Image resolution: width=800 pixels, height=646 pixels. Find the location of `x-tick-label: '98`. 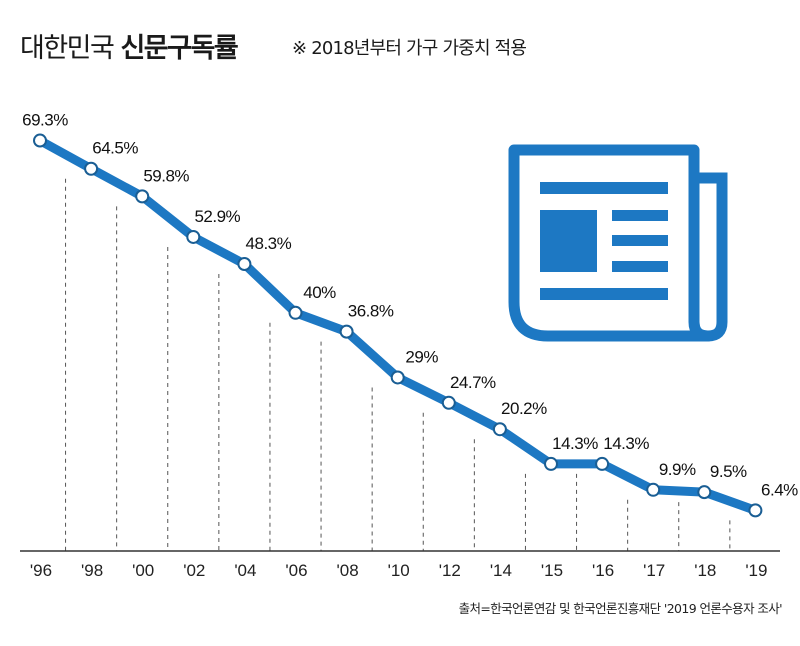

x-tick-label: '98 is located at coordinates (92, 570).